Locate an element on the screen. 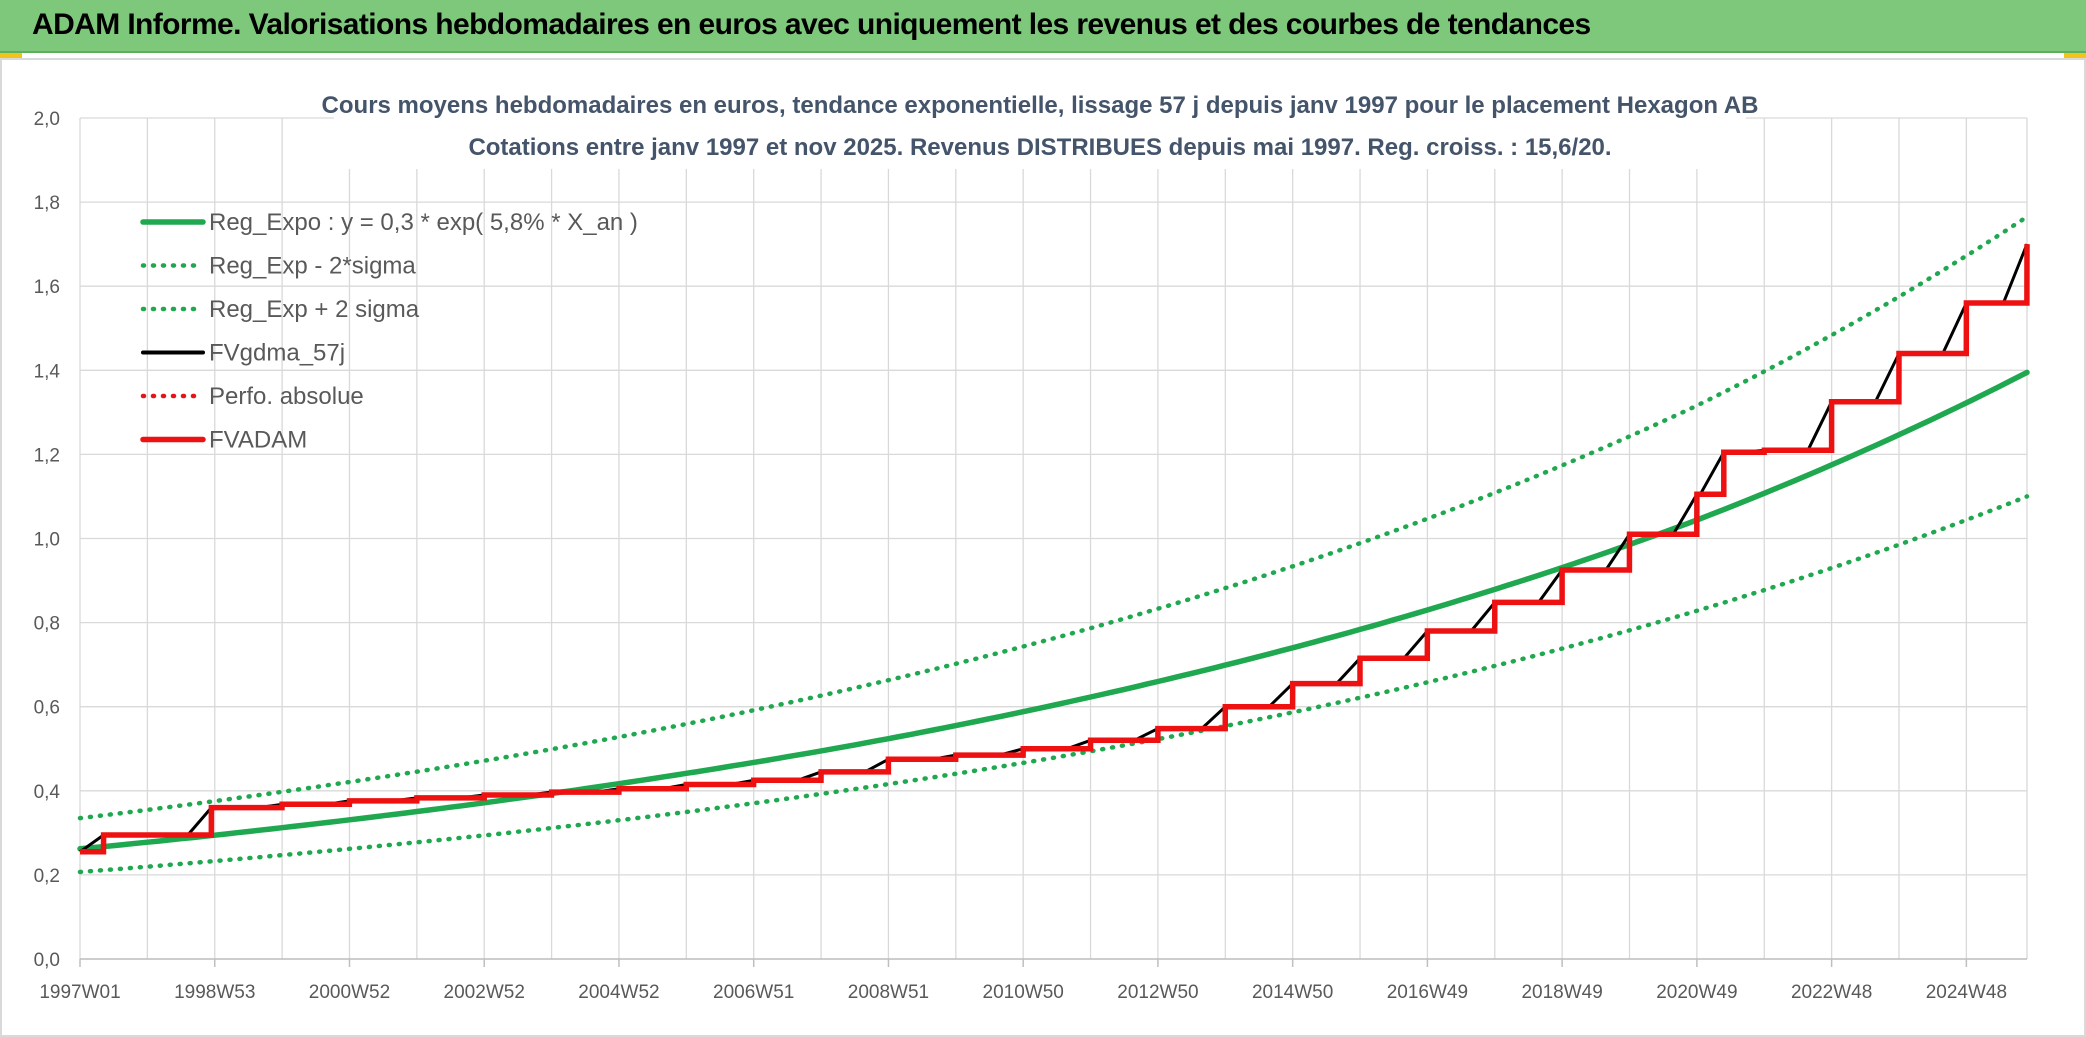  y-tick-label: 0,4 is located at coordinates (47, 792).